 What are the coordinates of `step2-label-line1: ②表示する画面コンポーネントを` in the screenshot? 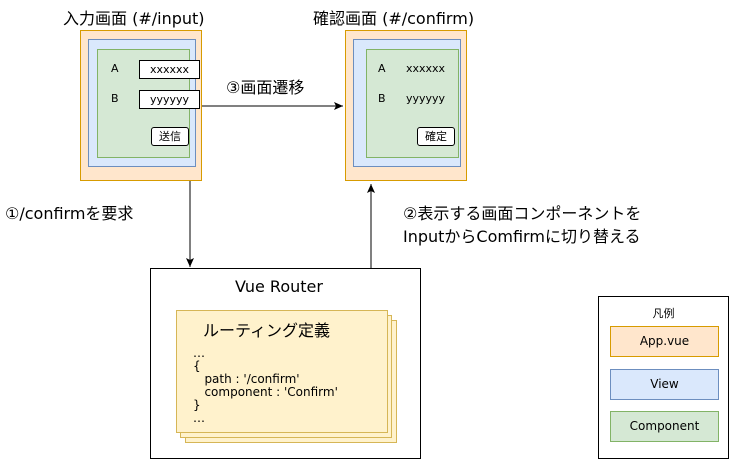 It's located at (522, 213).